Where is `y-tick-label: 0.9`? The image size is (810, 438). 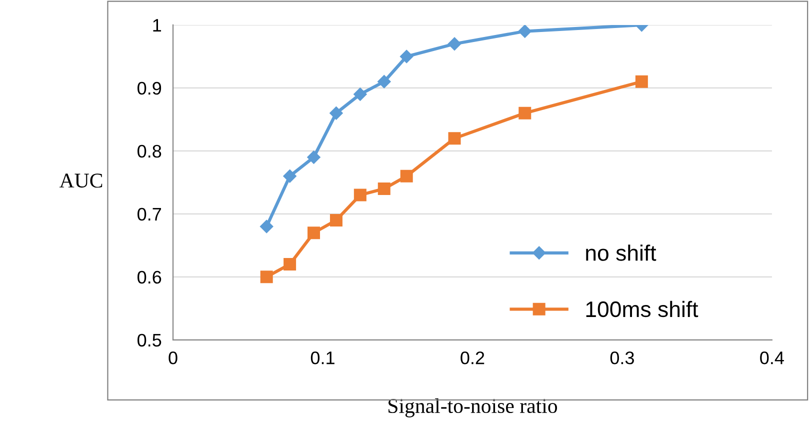
y-tick-label: 0.9 is located at coordinates (150, 88).